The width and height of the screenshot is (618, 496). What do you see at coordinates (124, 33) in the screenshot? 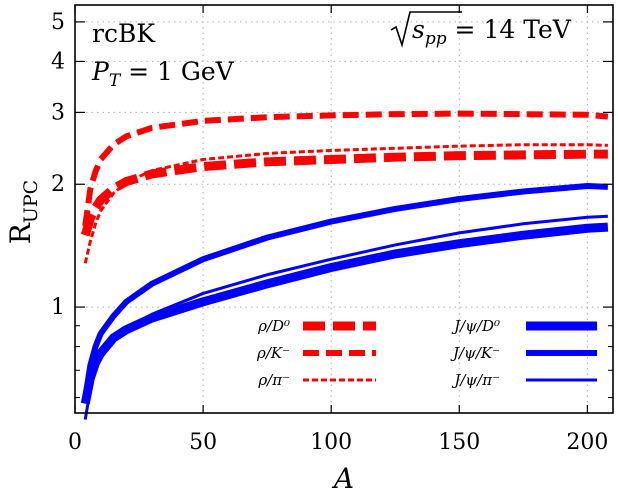
I see `model-label: rcBK` at bounding box center [124, 33].